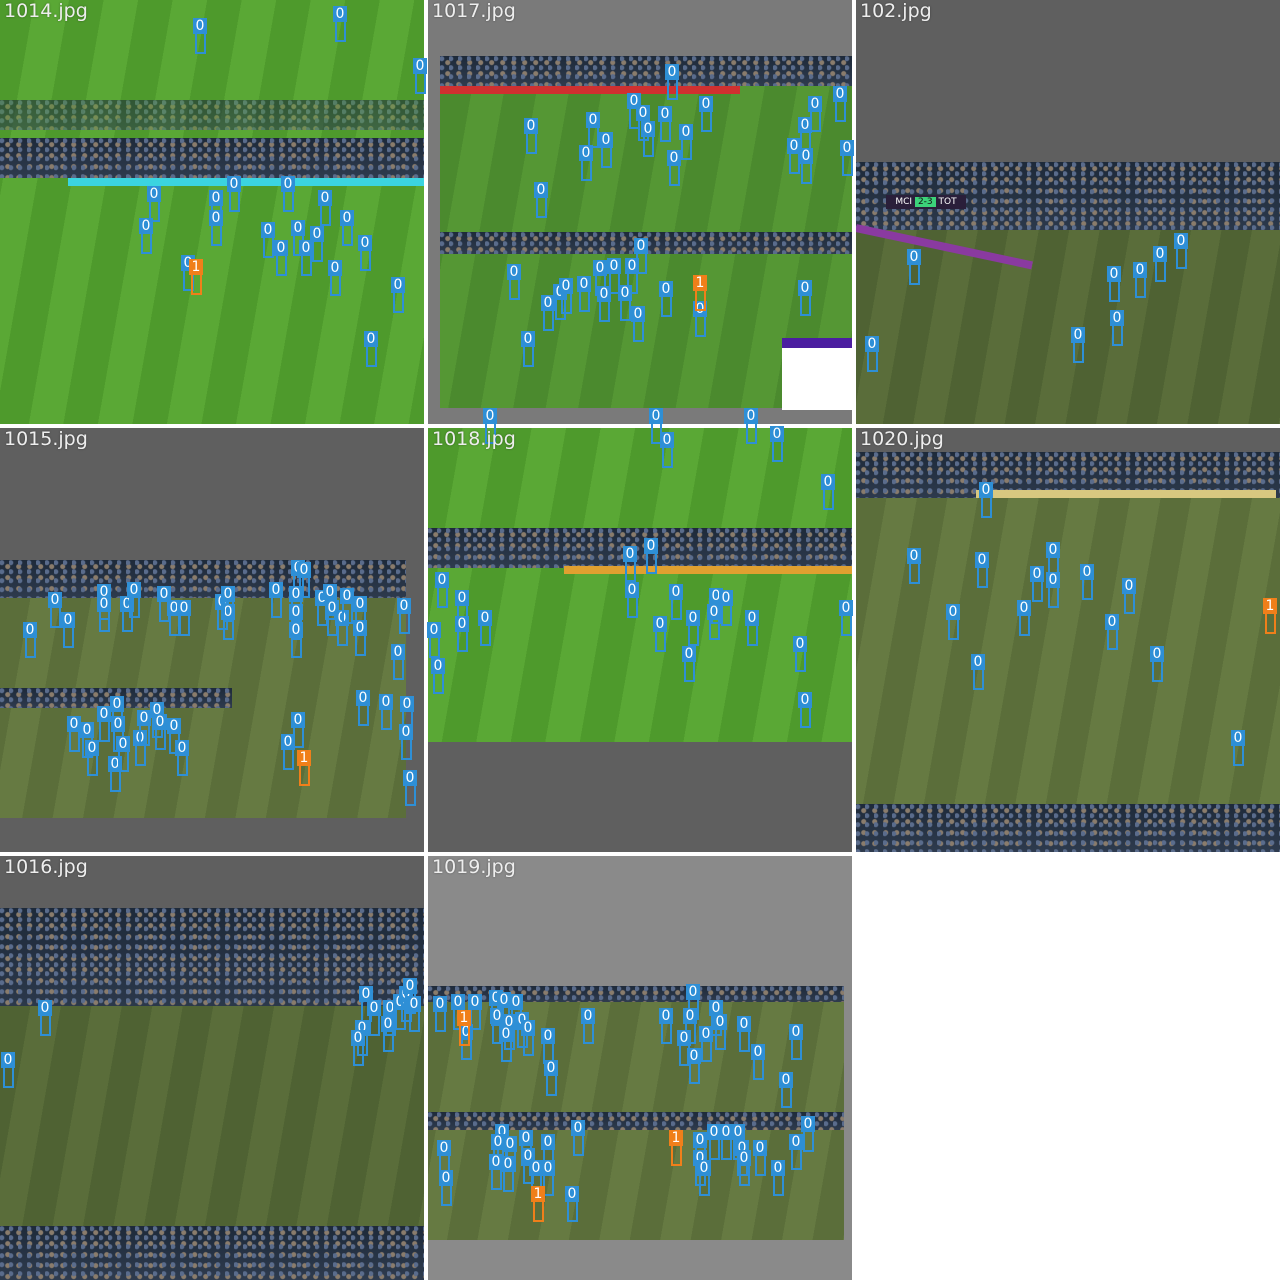  I want to click on mosaic-tile: MCI 2-3 TOT 102.jpg, so click(1068, 212).